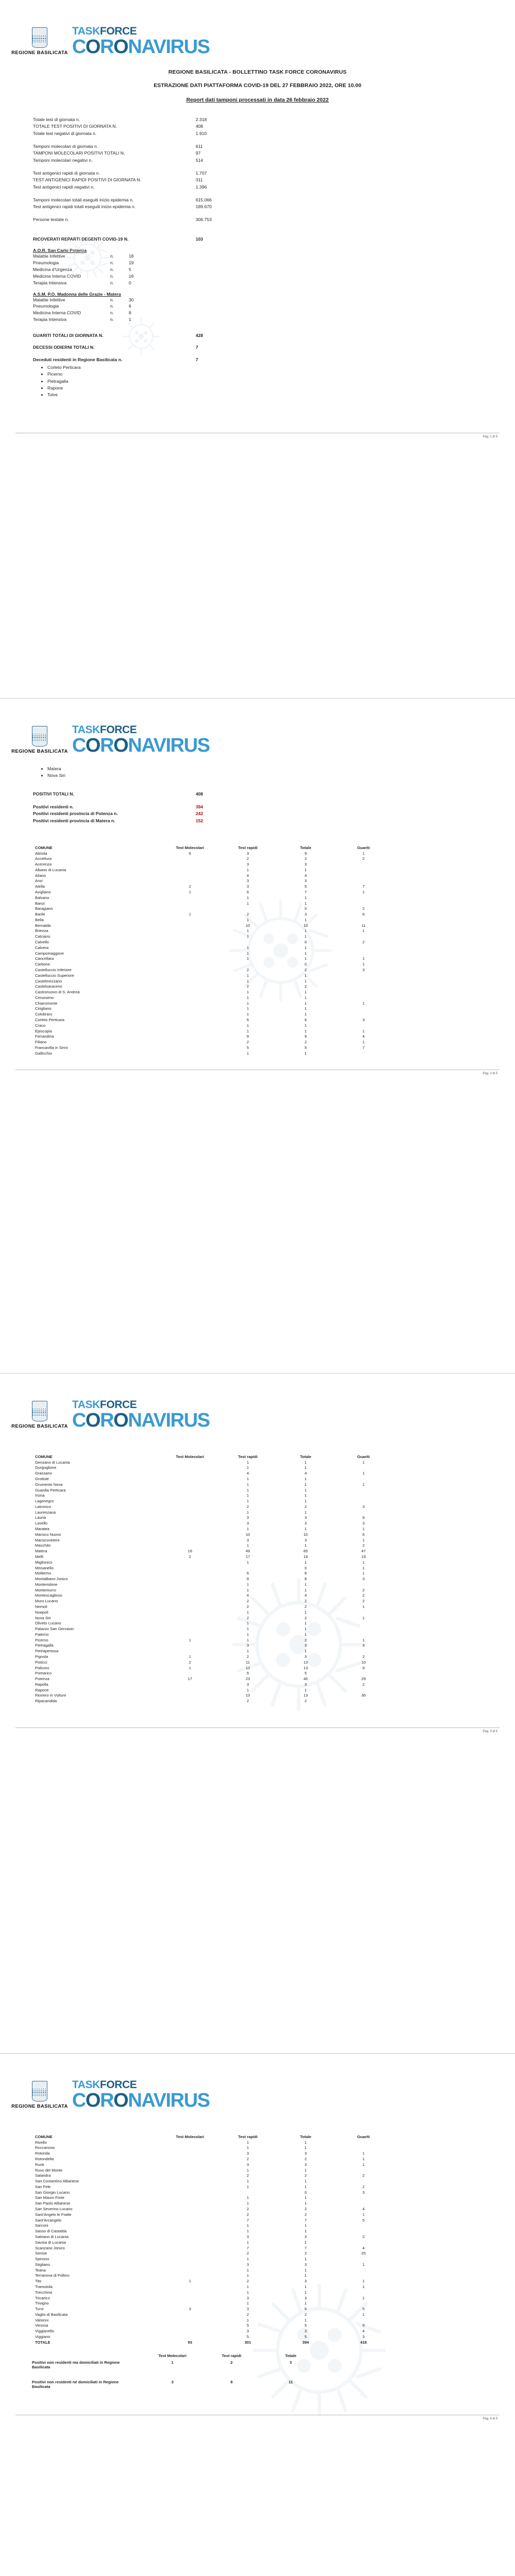  I want to click on regione-basilicata-logo: REGIONE BASILICATA, so click(39, 2095).